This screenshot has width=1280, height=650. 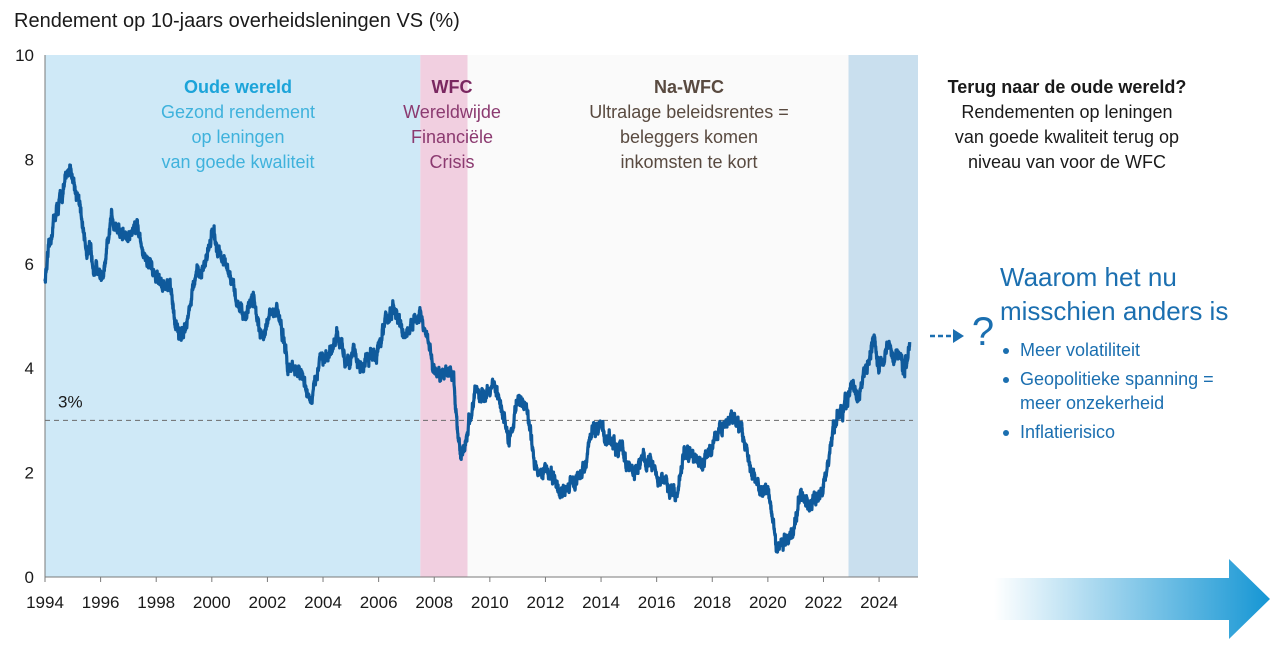 I want to click on region-terug-naar-de-oude-wereld, so click(x=883, y=316).